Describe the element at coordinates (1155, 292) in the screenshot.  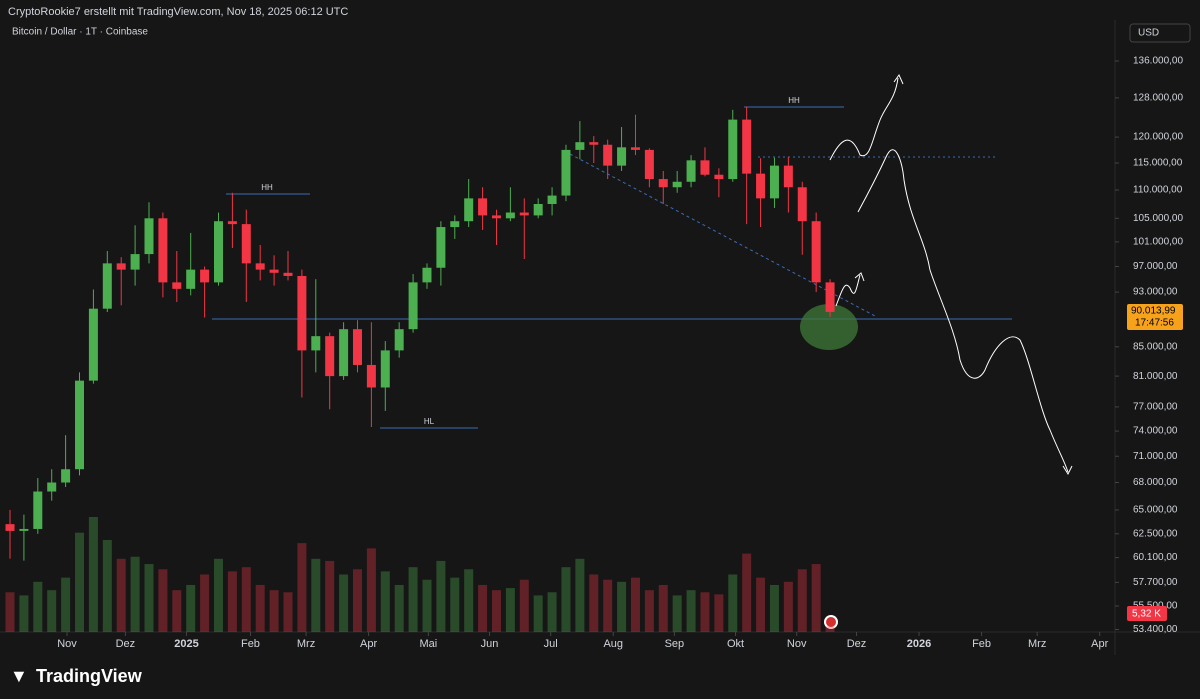
I see `y-tick-label: 93.000,00` at that location.